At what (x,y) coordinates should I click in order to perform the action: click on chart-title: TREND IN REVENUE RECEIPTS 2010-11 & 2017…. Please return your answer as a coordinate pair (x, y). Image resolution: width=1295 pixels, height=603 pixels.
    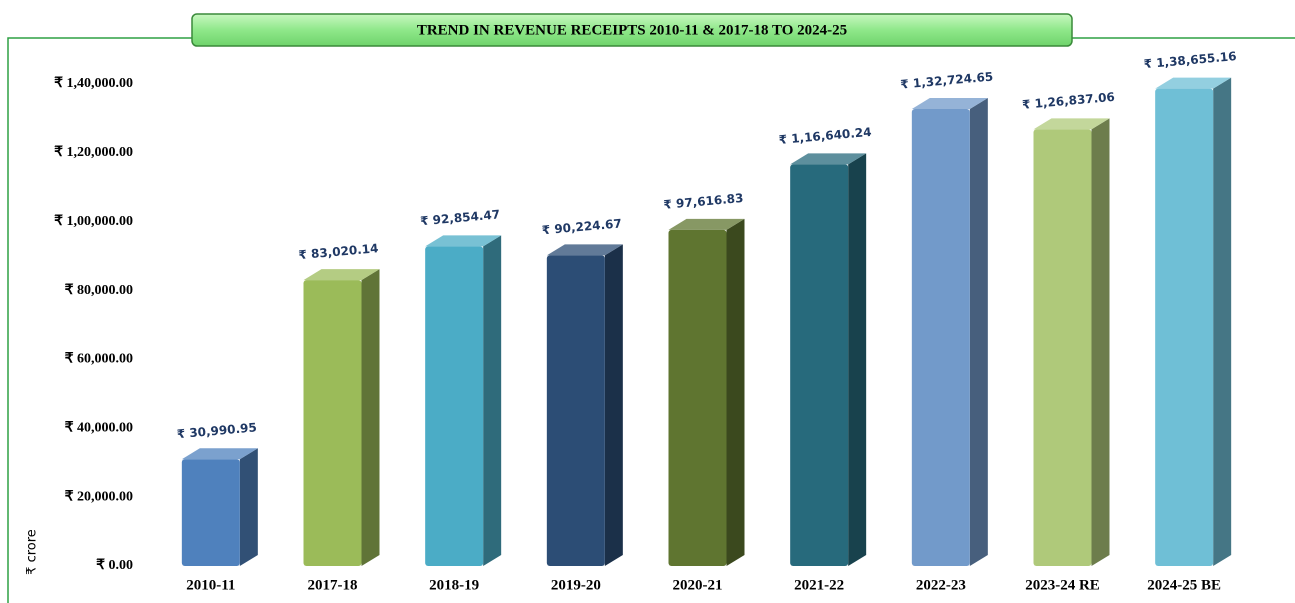
    Looking at the image, I should click on (632, 30).